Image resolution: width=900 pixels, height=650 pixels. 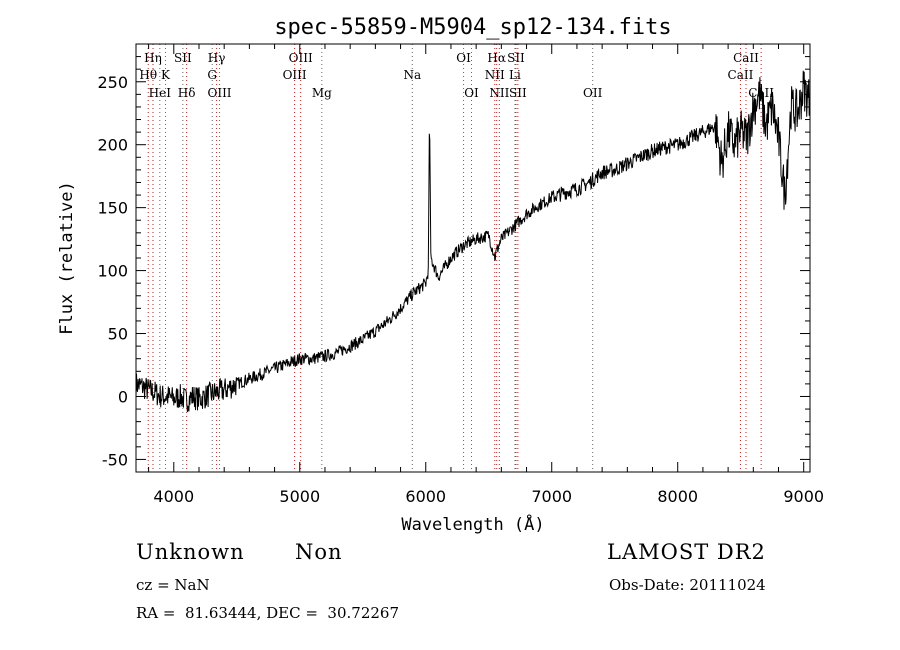 I want to click on line-label-12: Na, so click(x=412, y=75).